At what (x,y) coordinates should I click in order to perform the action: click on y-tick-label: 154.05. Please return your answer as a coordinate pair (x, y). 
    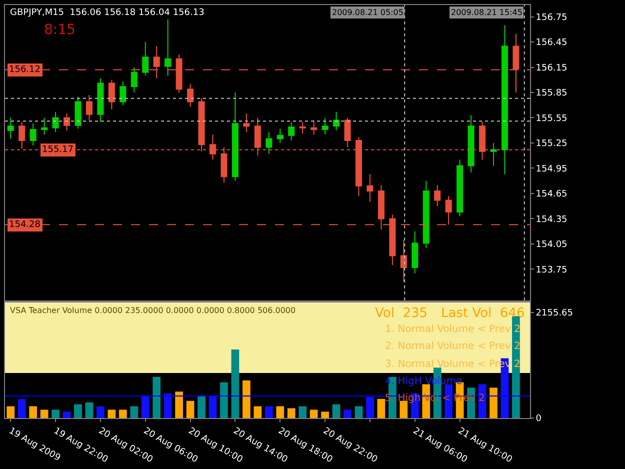
    Looking at the image, I should click on (552, 245).